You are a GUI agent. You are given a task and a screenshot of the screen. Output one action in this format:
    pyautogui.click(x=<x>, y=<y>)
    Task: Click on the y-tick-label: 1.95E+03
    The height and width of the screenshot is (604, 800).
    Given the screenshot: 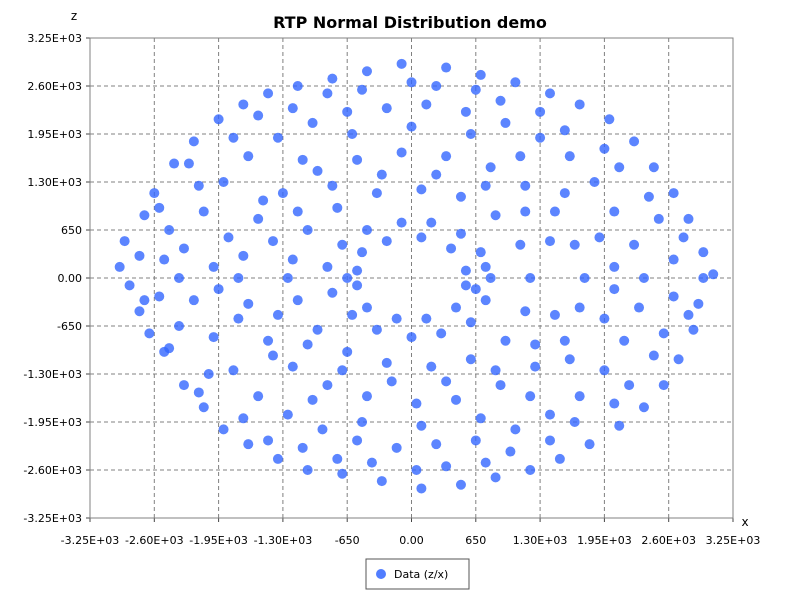 What is the action you would take?
    pyautogui.click(x=54, y=134)
    